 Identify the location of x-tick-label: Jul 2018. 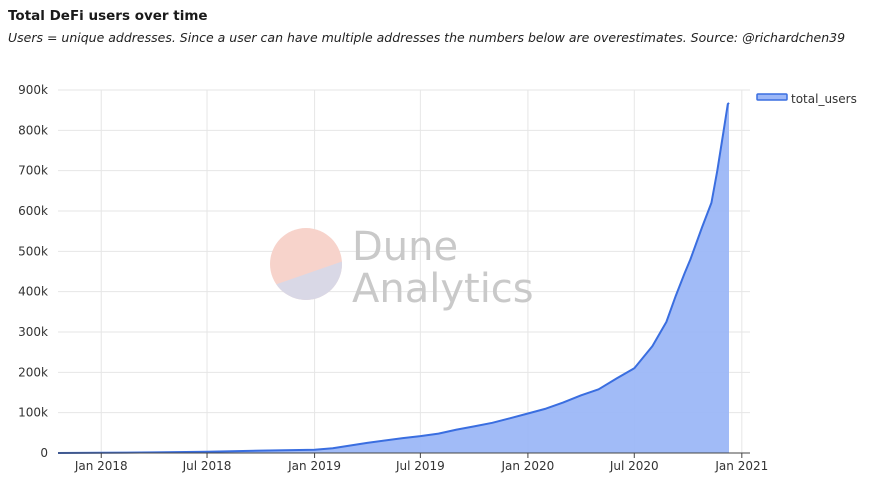
(207, 466).